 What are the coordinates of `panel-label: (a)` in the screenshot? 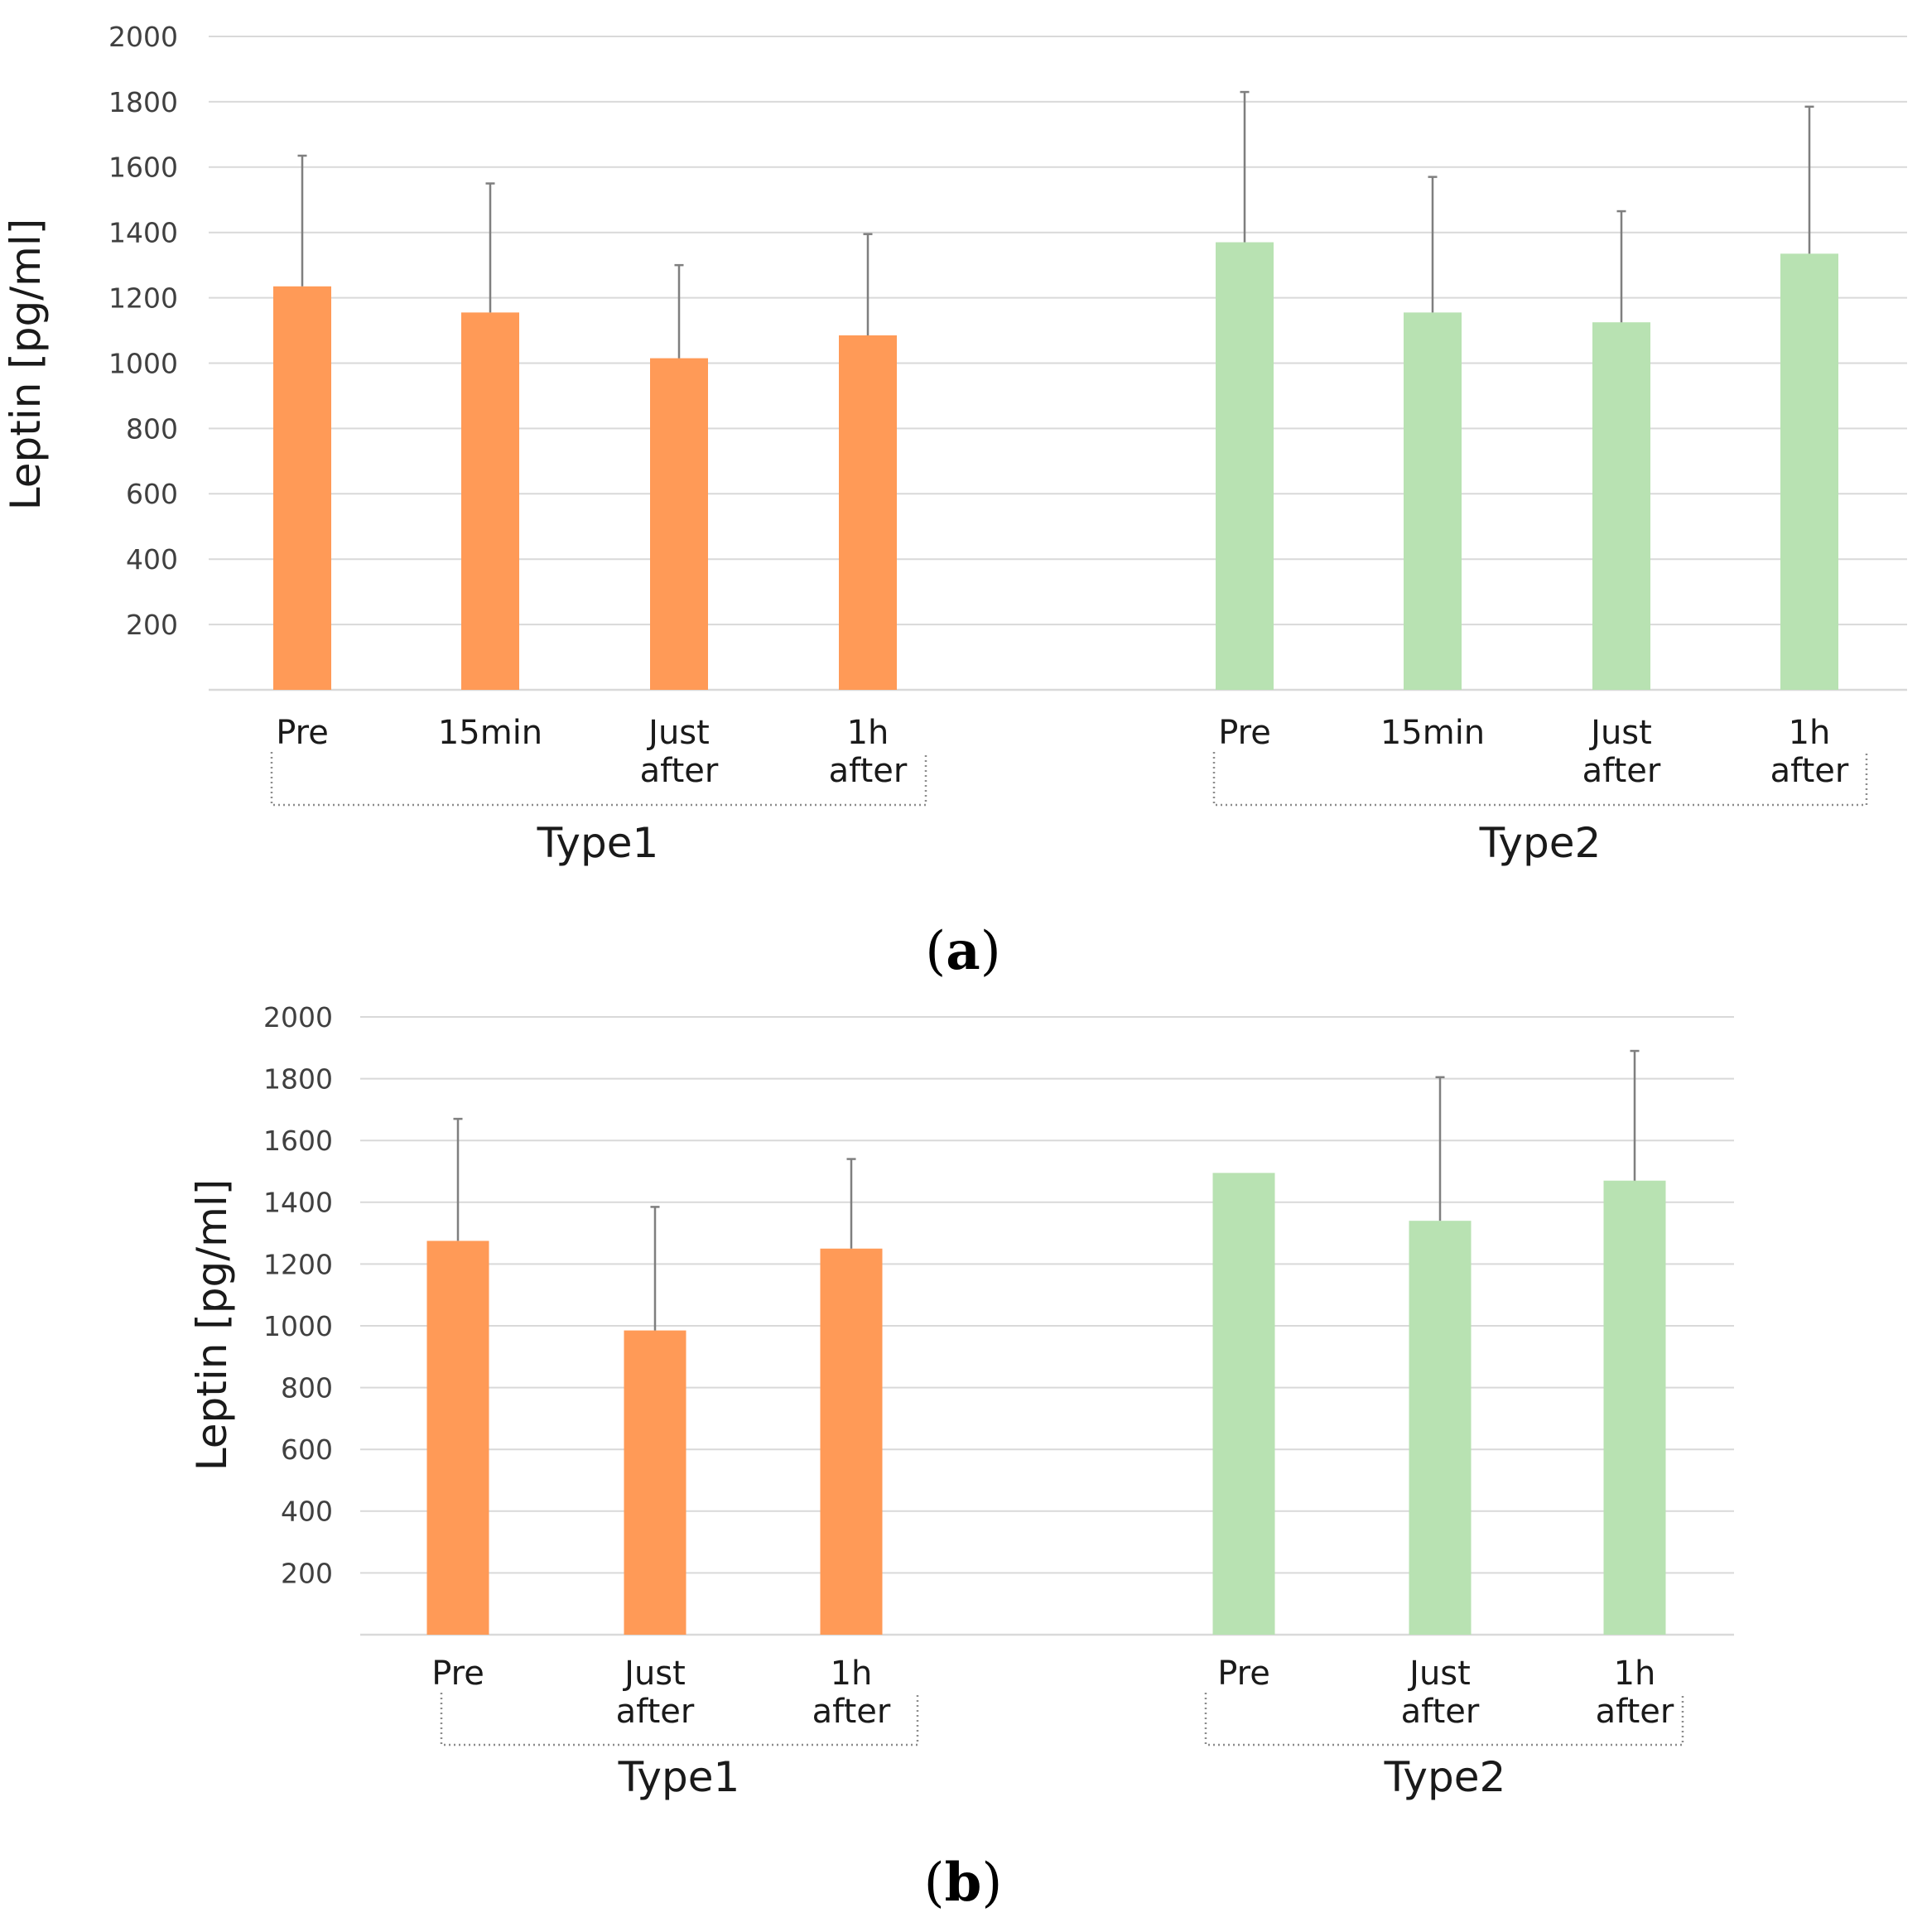 It's located at (962, 951).